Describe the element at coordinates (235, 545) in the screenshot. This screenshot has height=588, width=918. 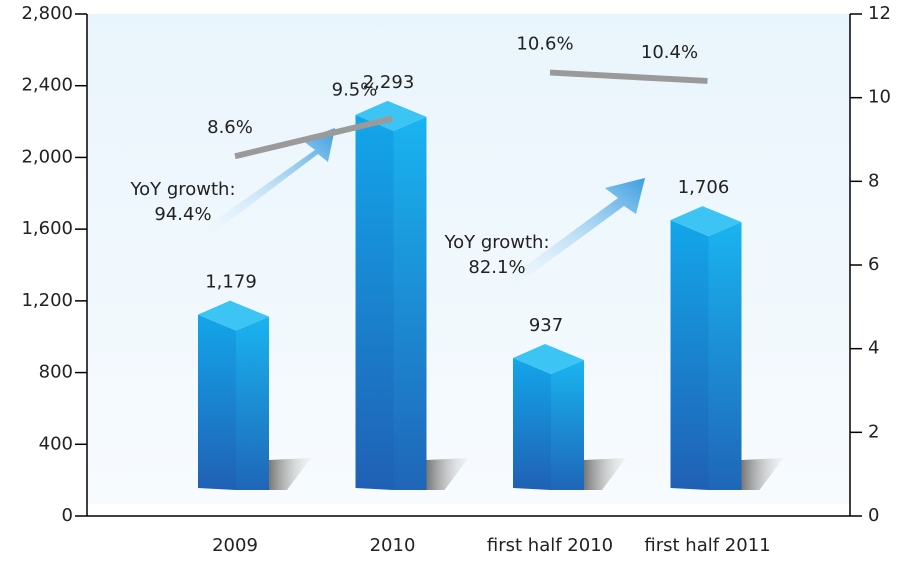
I see `x-tick-label: 2009` at that location.